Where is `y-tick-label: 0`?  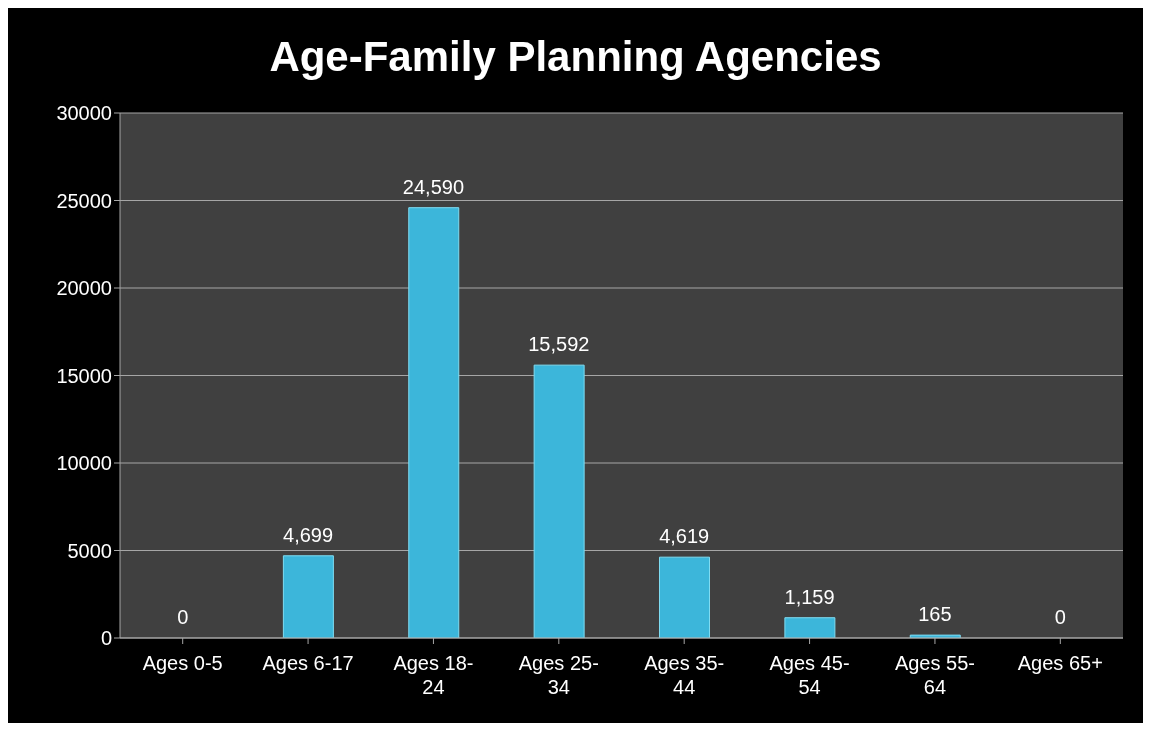 y-tick-label: 0 is located at coordinates (106, 638).